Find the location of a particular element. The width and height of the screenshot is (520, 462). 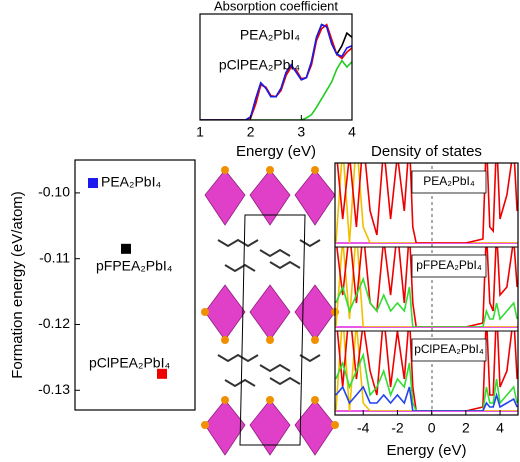

x-tick-label: 1 is located at coordinates (200, 132).